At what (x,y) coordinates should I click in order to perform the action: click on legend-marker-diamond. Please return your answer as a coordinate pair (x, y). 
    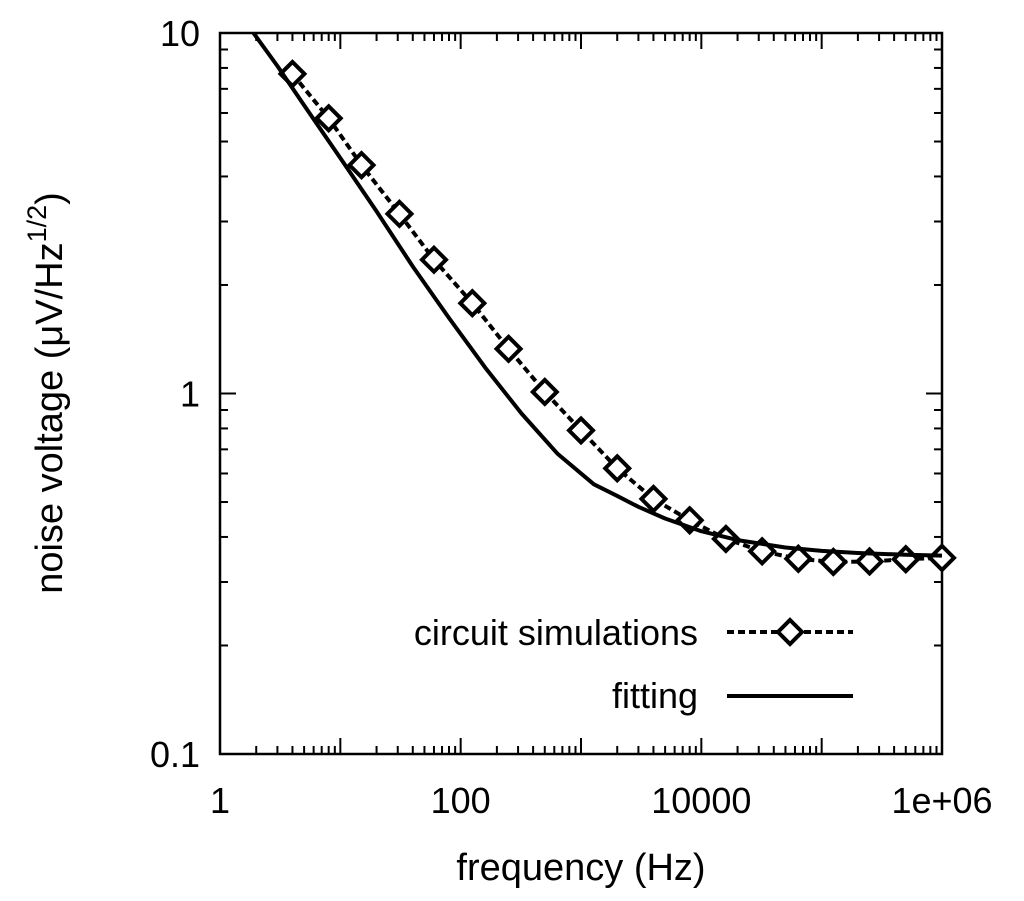
    Looking at the image, I should click on (790, 632).